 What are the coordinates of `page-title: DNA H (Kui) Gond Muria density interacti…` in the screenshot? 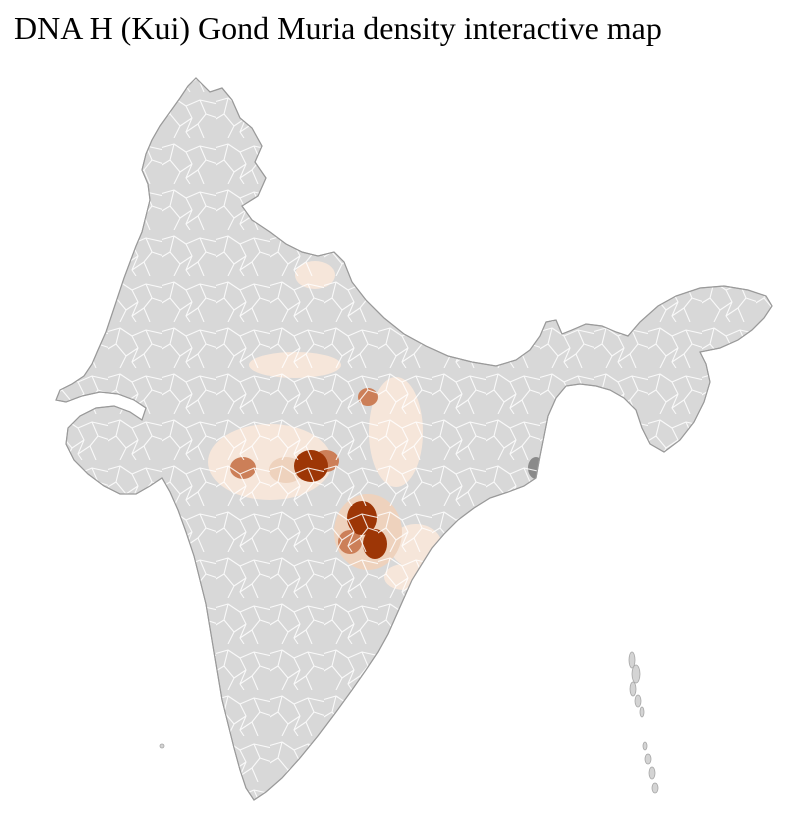 It's located at (338, 28).